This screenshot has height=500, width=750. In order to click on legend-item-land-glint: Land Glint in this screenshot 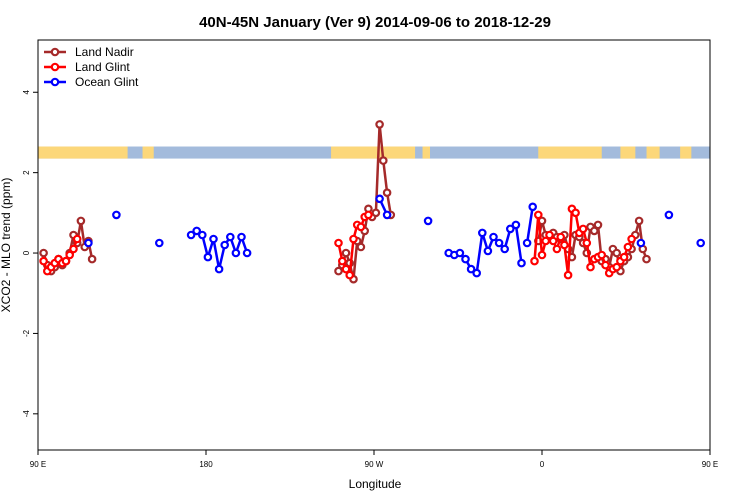, I will do `click(87, 67)`.